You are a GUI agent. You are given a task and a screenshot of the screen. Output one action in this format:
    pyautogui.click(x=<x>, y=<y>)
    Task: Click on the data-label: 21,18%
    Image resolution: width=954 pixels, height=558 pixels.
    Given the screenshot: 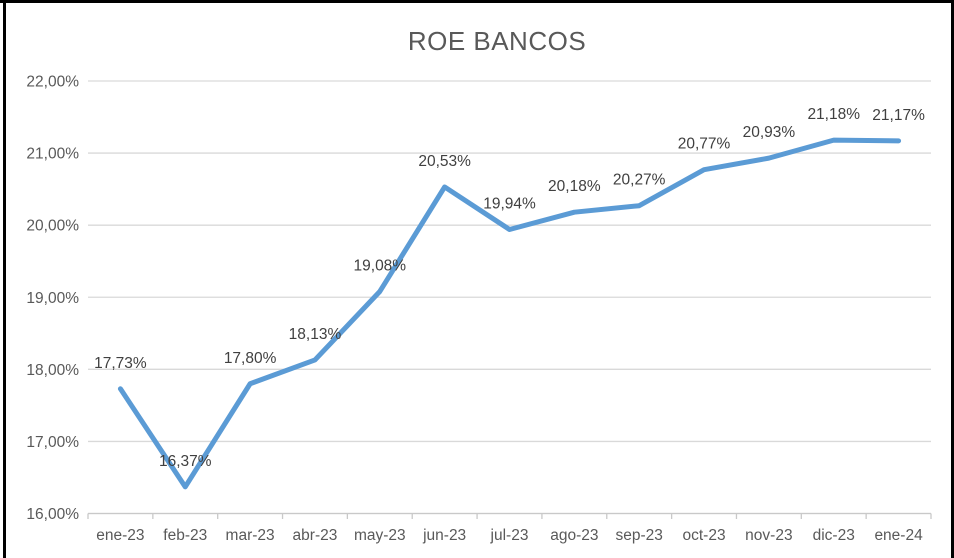 What is the action you would take?
    pyautogui.click(x=833, y=114)
    